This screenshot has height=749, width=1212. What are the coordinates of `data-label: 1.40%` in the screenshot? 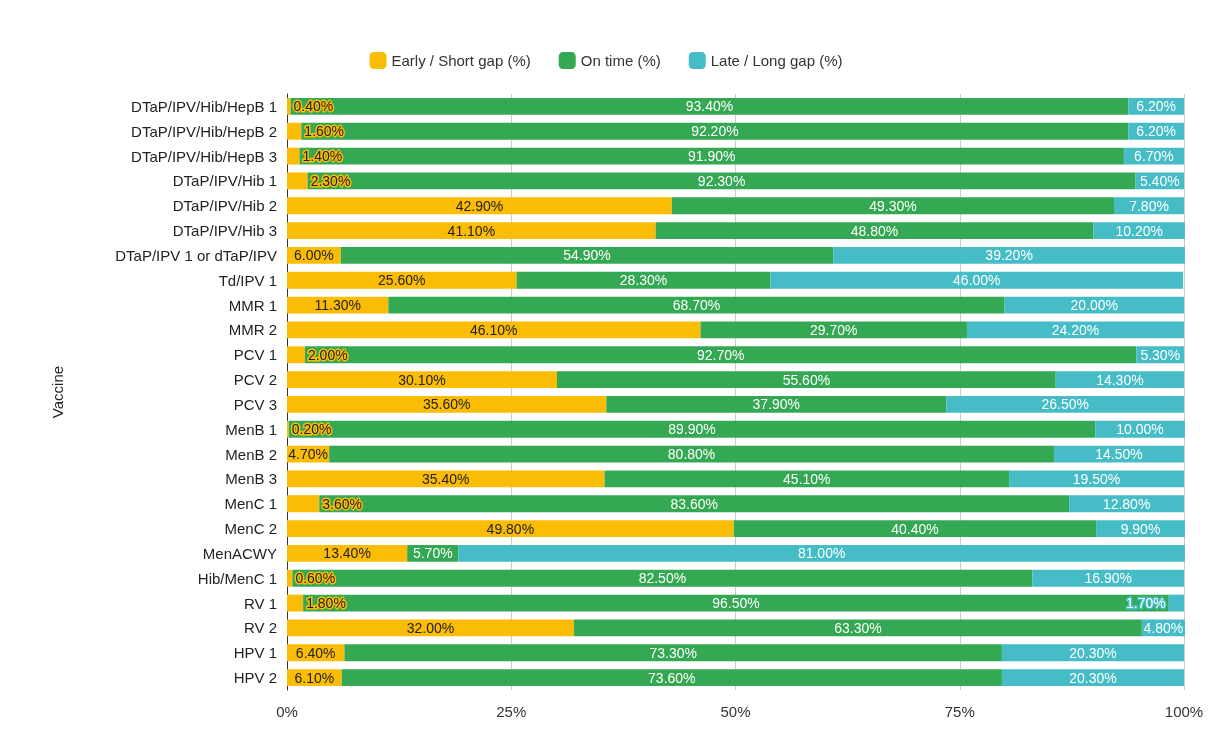 It's located at (322, 156).